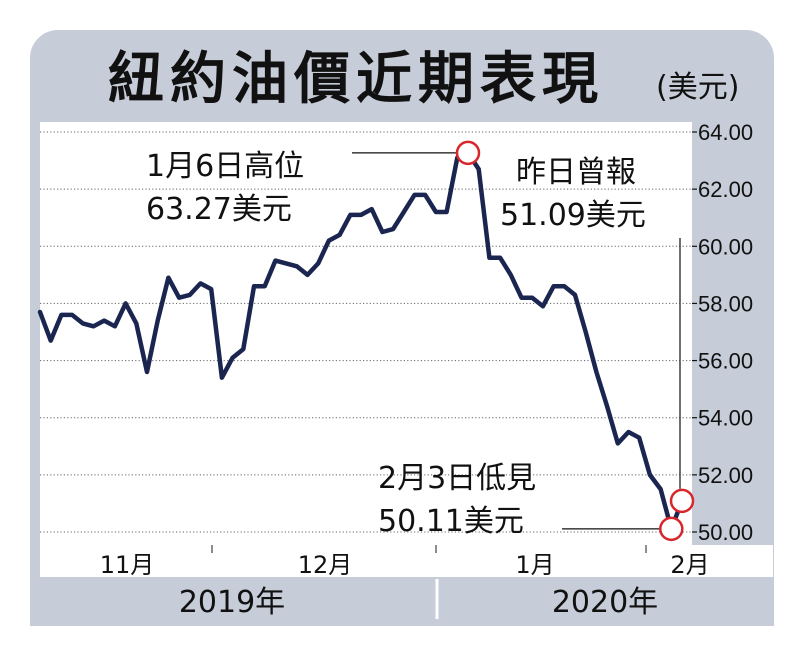  What do you see at coordinates (698, 87) in the screenshot?
I see `unit-label: (美元)` at bounding box center [698, 87].